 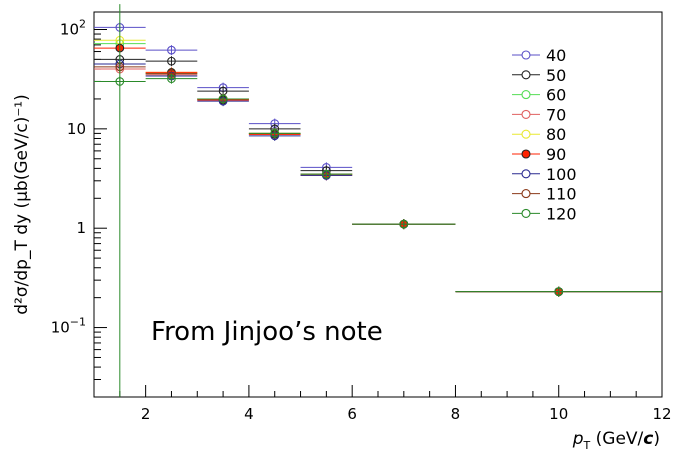 What do you see at coordinates (267, 332) in the screenshot?
I see `annotation-note: From Jinjoo’s note` at bounding box center [267, 332].